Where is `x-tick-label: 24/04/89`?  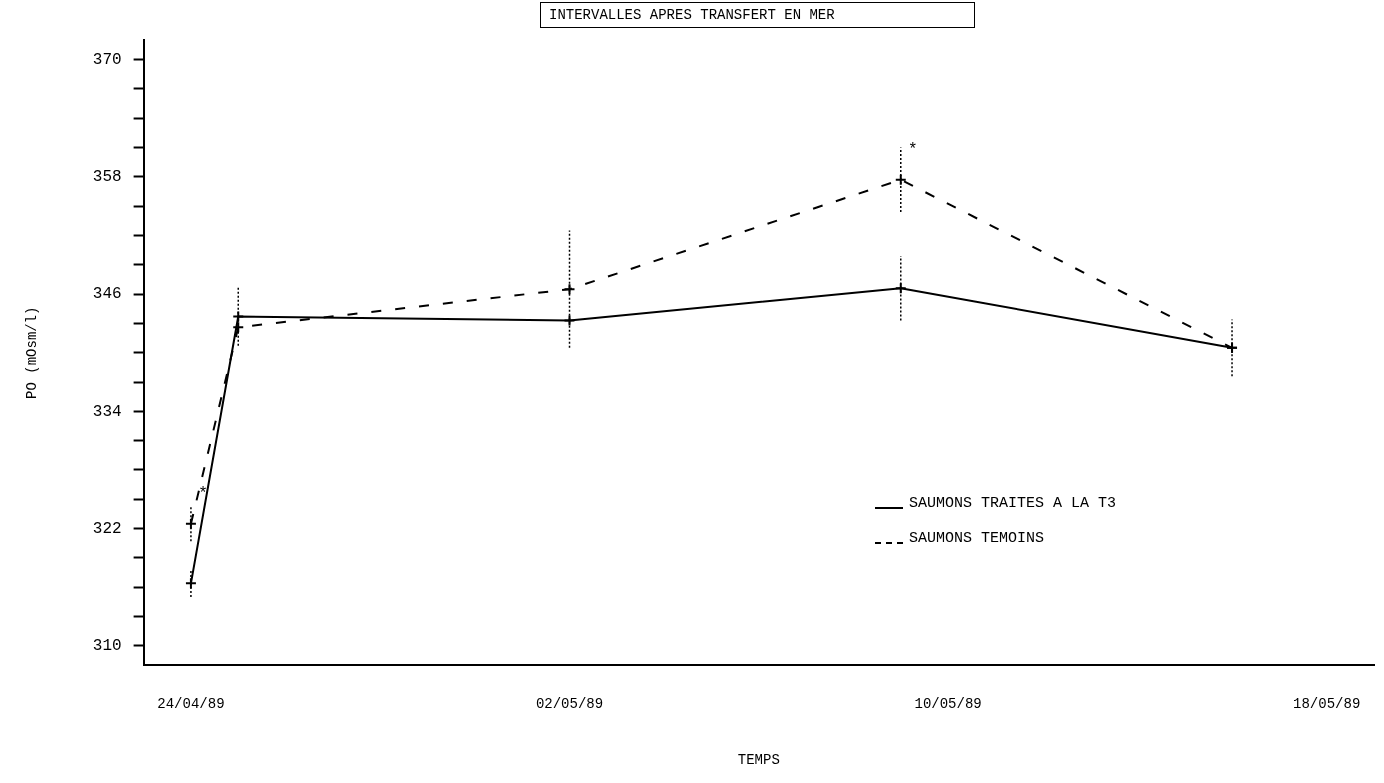
x-tick-label: 24/04/89 is located at coordinates (191, 703).